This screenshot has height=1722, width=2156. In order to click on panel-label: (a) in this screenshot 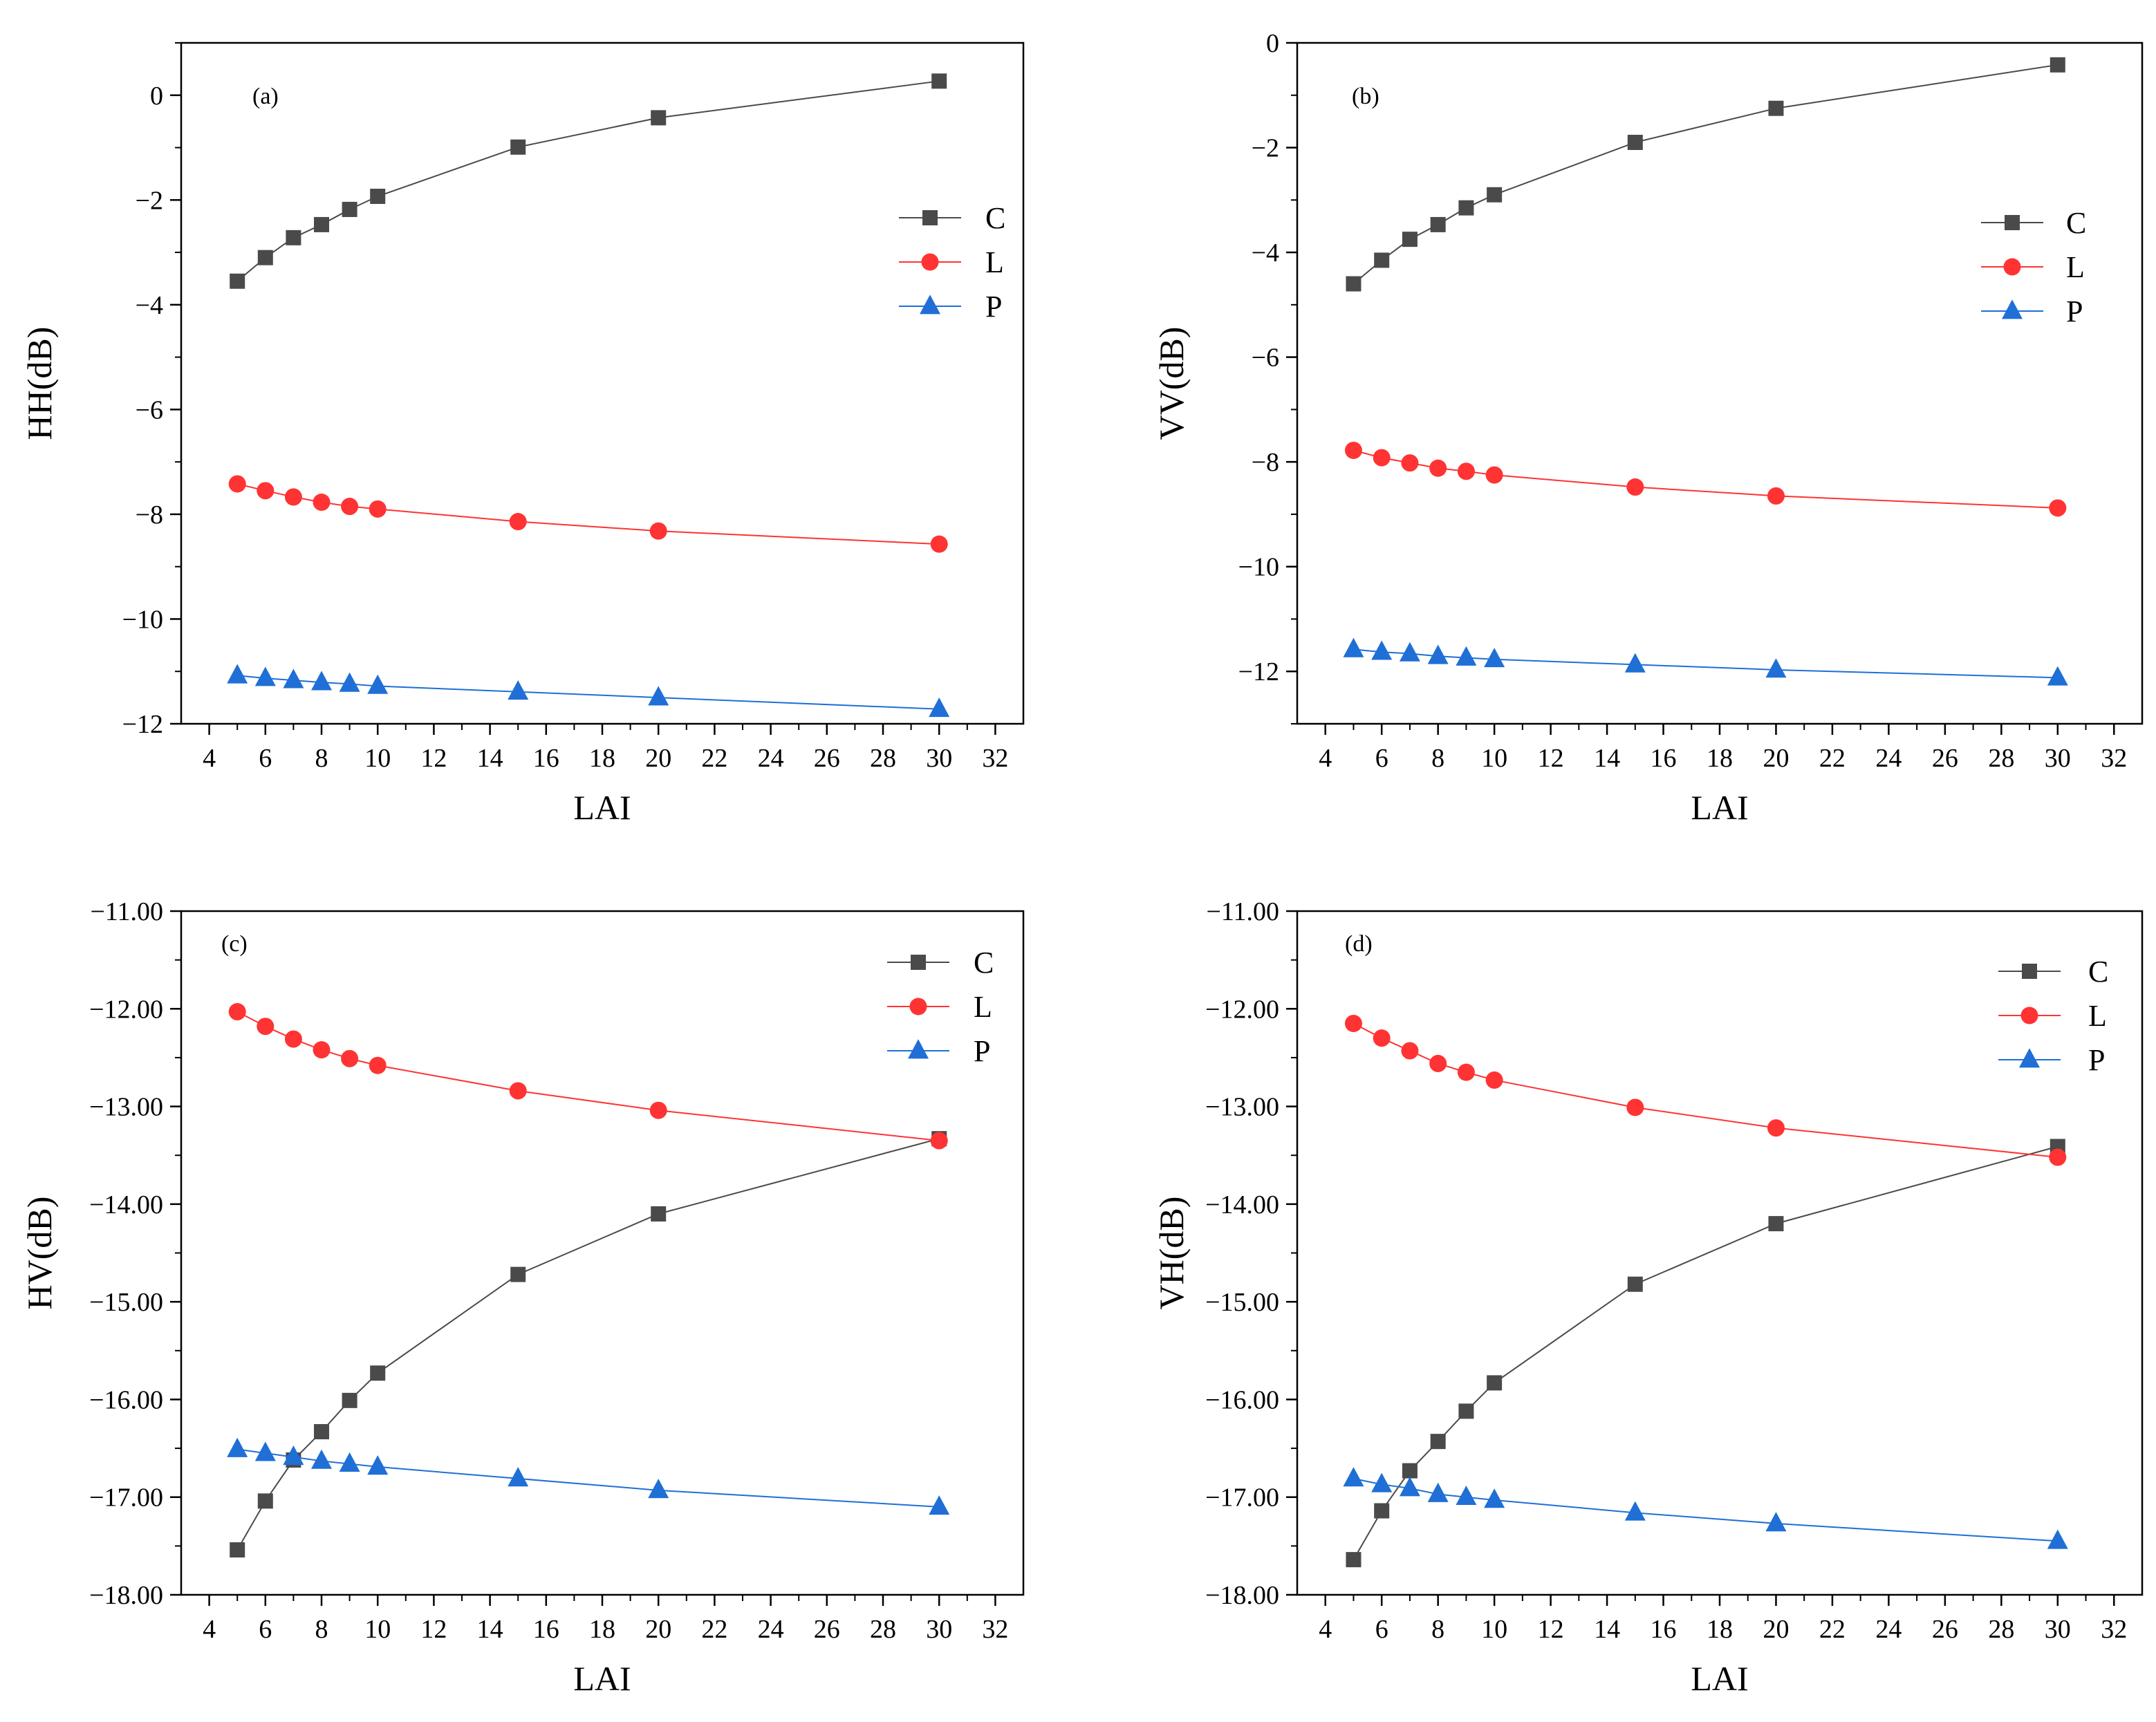, I will do `click(265, 96)`.